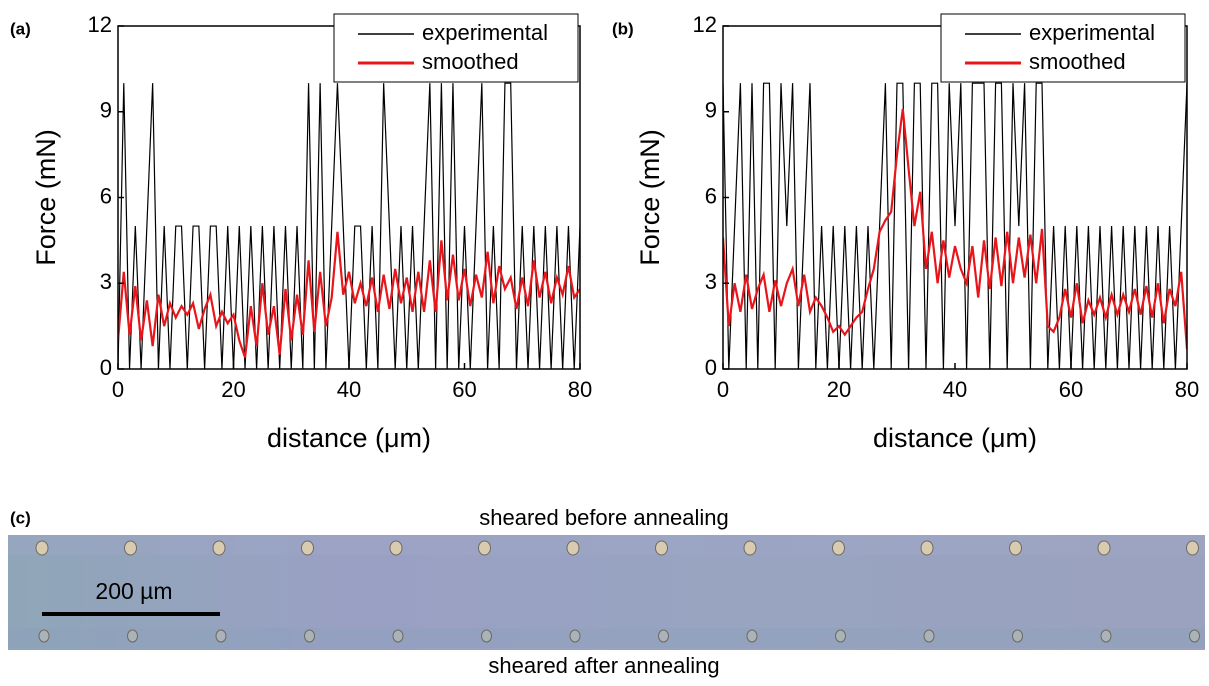 This screenshot has width=1209, height=686. I want to click on panel-label: (b), so click(623, 28).